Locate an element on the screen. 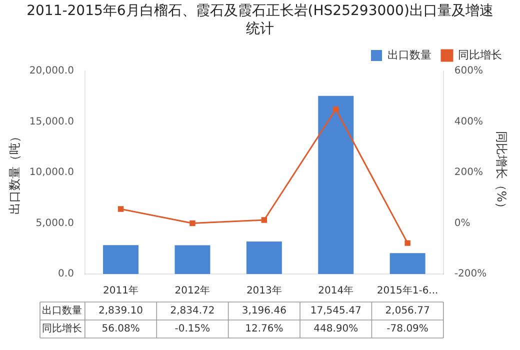 The width and height of the screenshot is (520, 350). data-label: -0.15% is located at coordinates (192, 329).